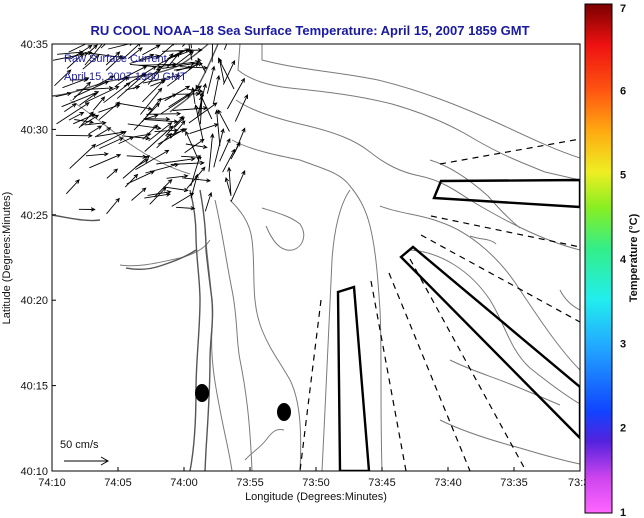 This screenshot has height=518, width=644. What do you see at coordinates (115, 59) in the screenshot?
I see `annotation-line-1: Raw Surface Current` at bounding box center [115, 59].